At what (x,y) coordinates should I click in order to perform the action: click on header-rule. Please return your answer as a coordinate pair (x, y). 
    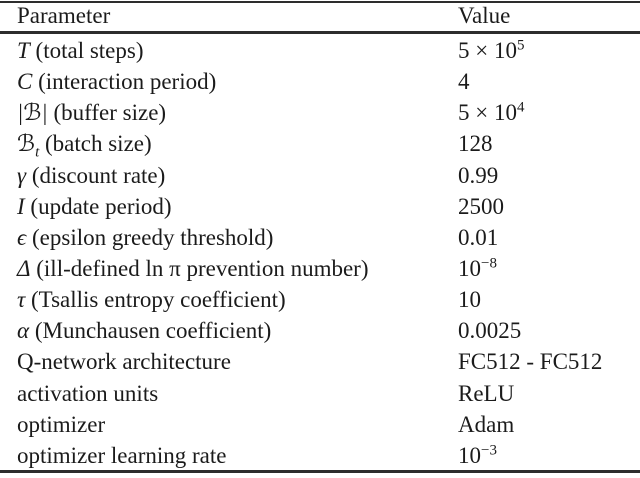
    Looking at the image, I should click on (320, 32).